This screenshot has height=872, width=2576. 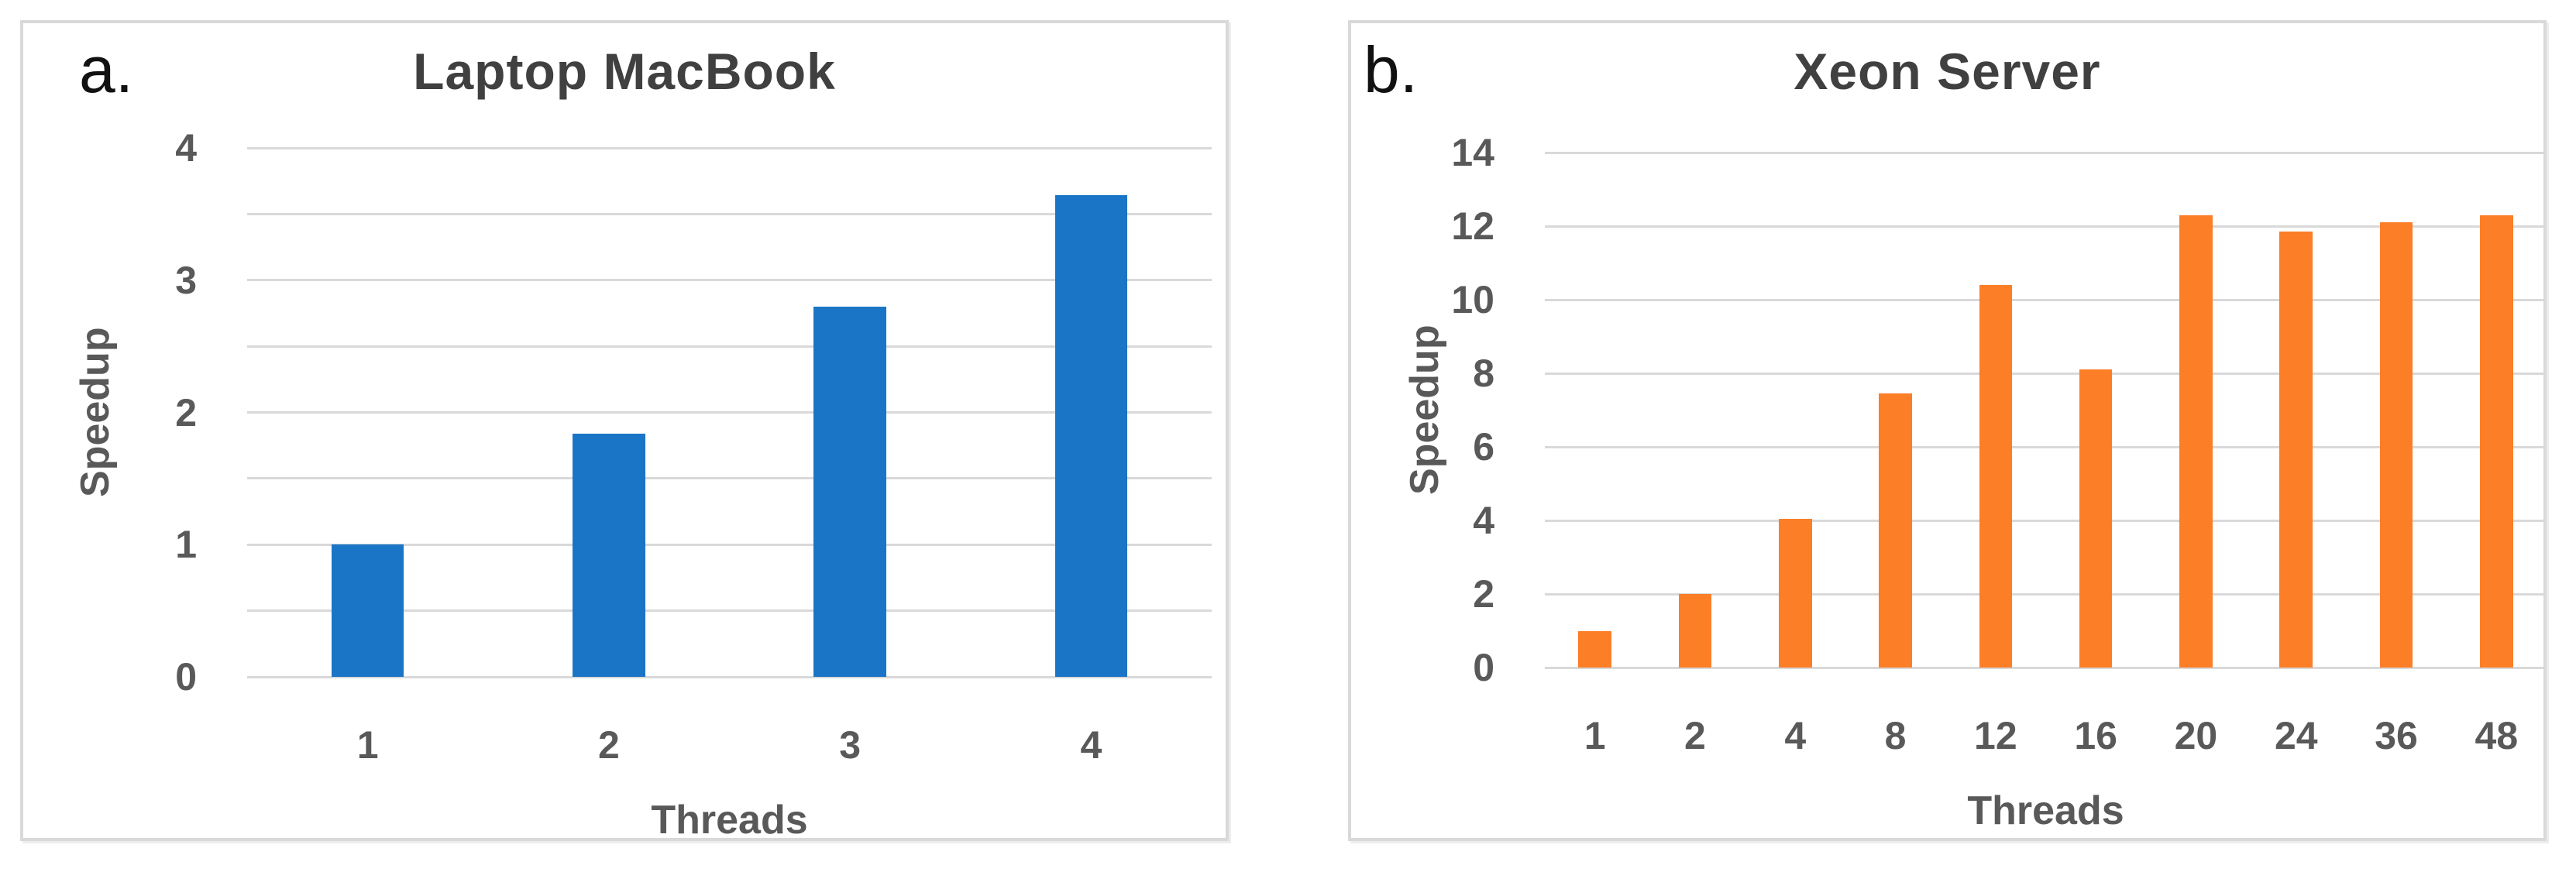 I want to click on y-tick-label: 6, so click(x=1483, y=447).